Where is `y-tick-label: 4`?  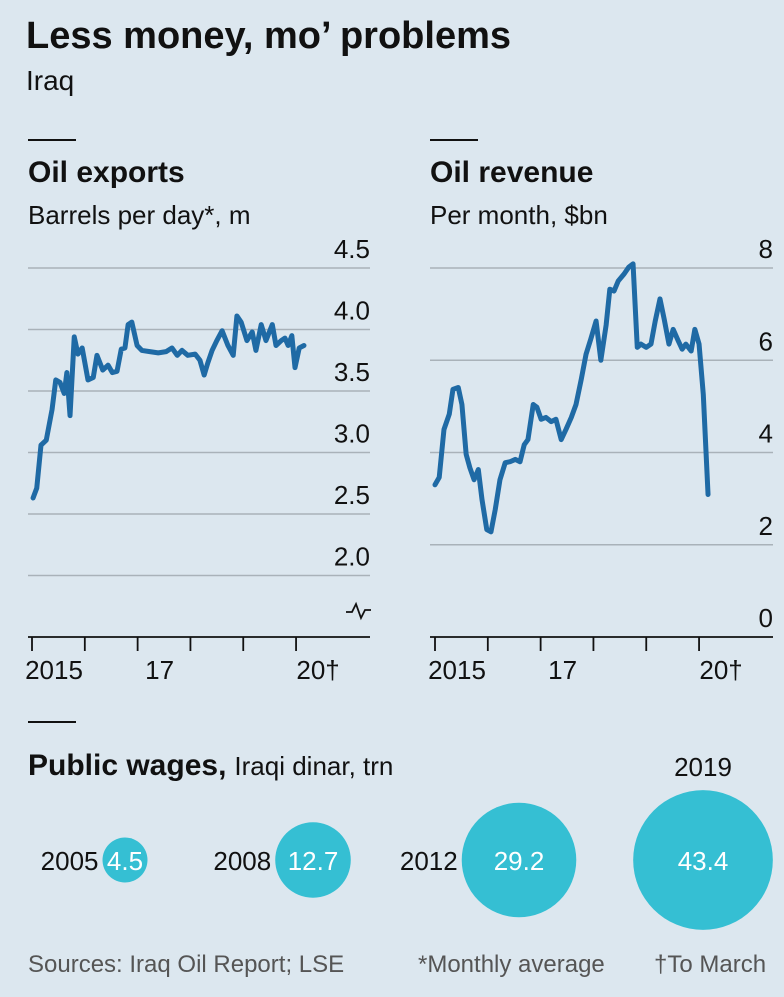 y-tick-label: 4 is located at coordinates (766, 434).